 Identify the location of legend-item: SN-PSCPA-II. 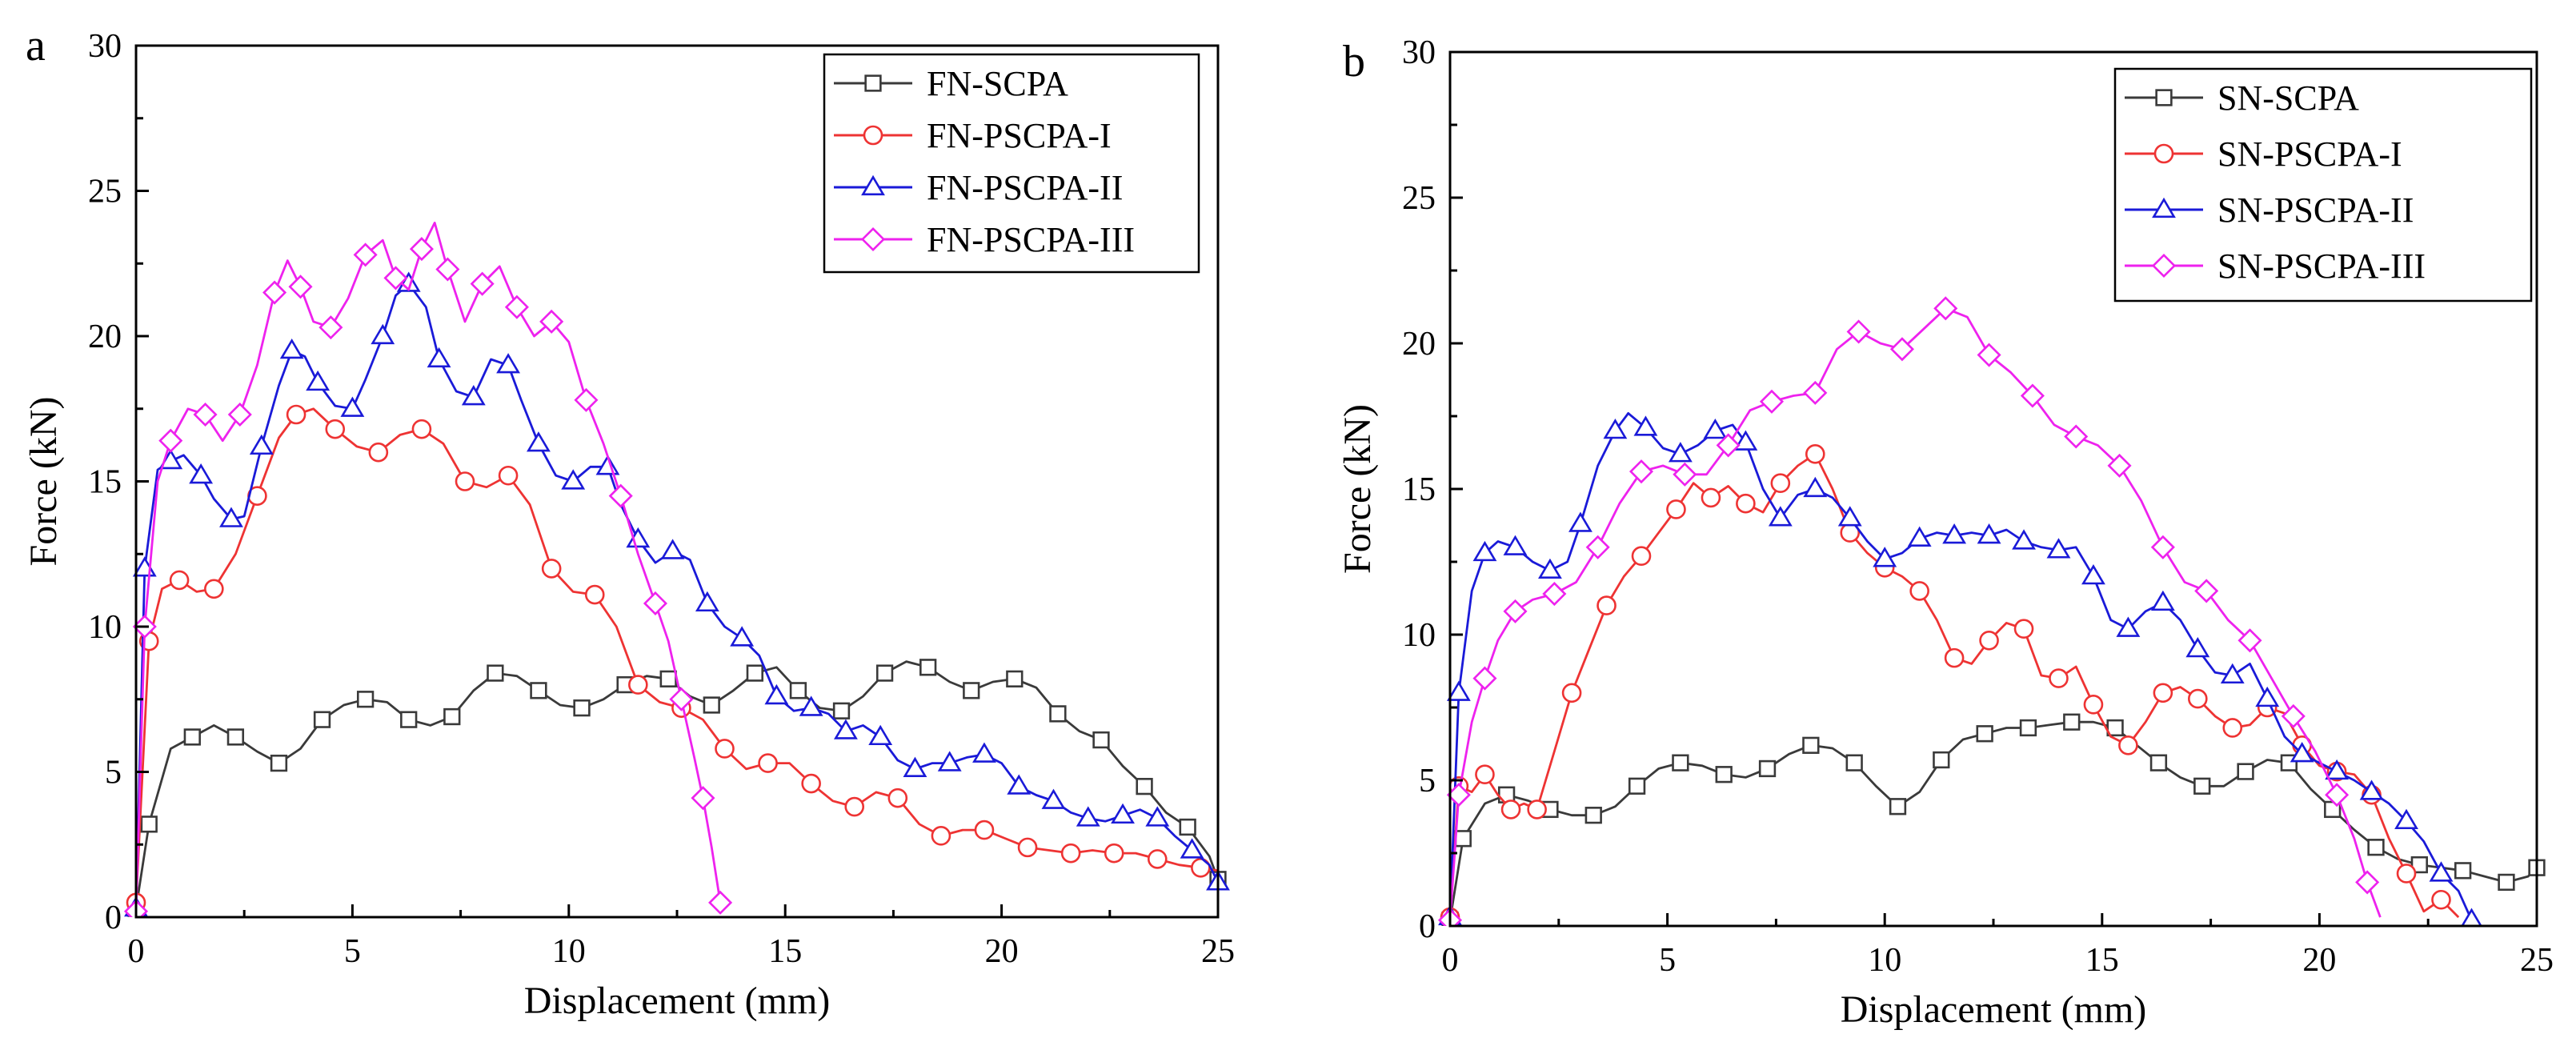
(2269, 210).